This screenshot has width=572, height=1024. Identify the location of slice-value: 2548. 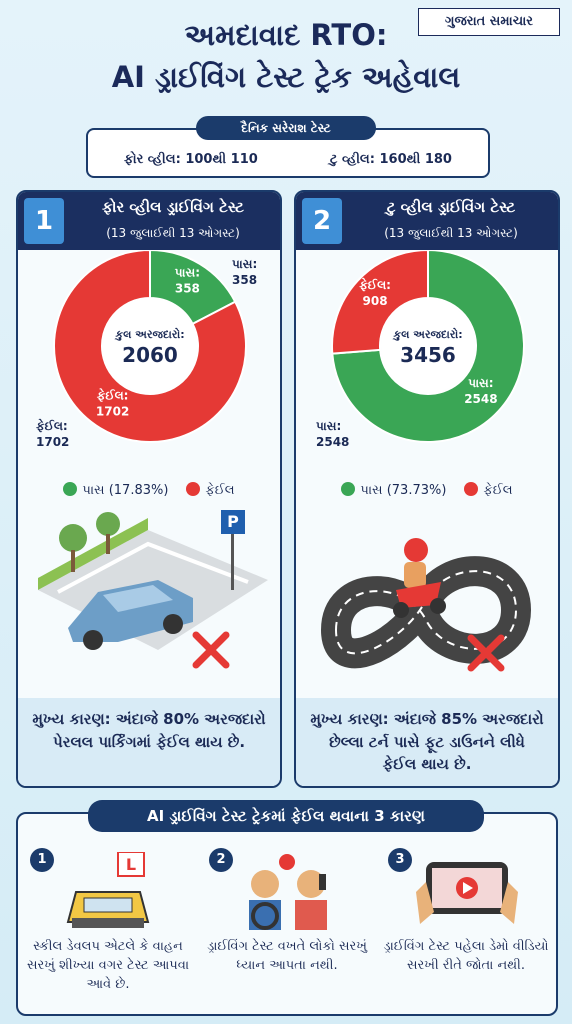
(480, 399).